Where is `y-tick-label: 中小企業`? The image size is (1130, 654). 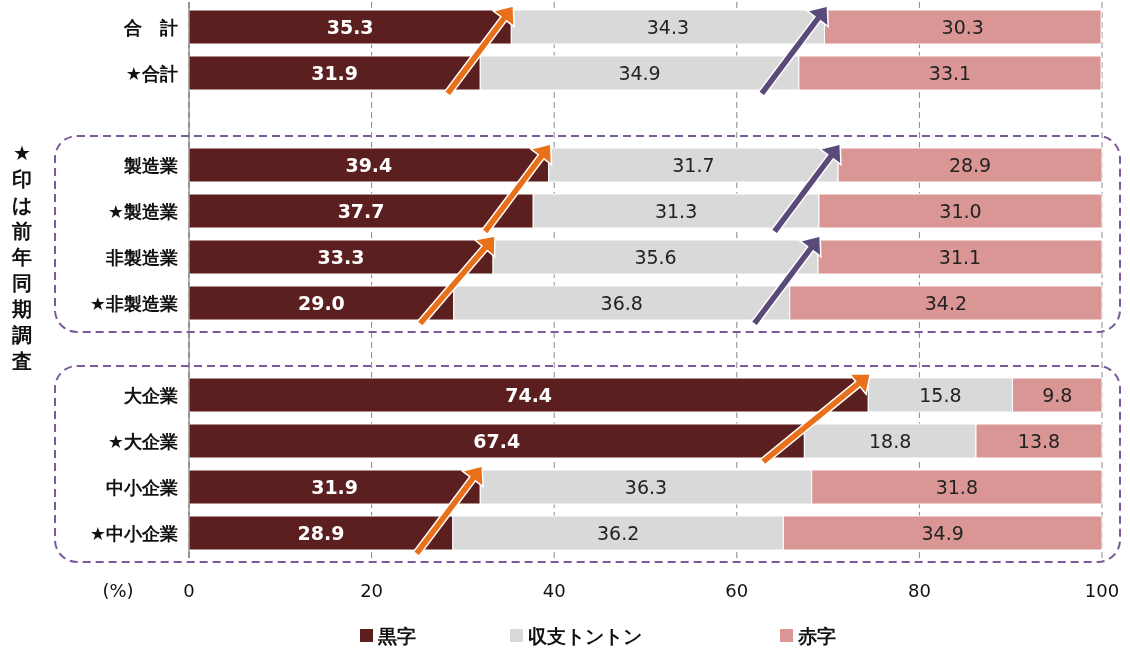 y-tick-label: 中小企業 is located at coordinates (142, 487).